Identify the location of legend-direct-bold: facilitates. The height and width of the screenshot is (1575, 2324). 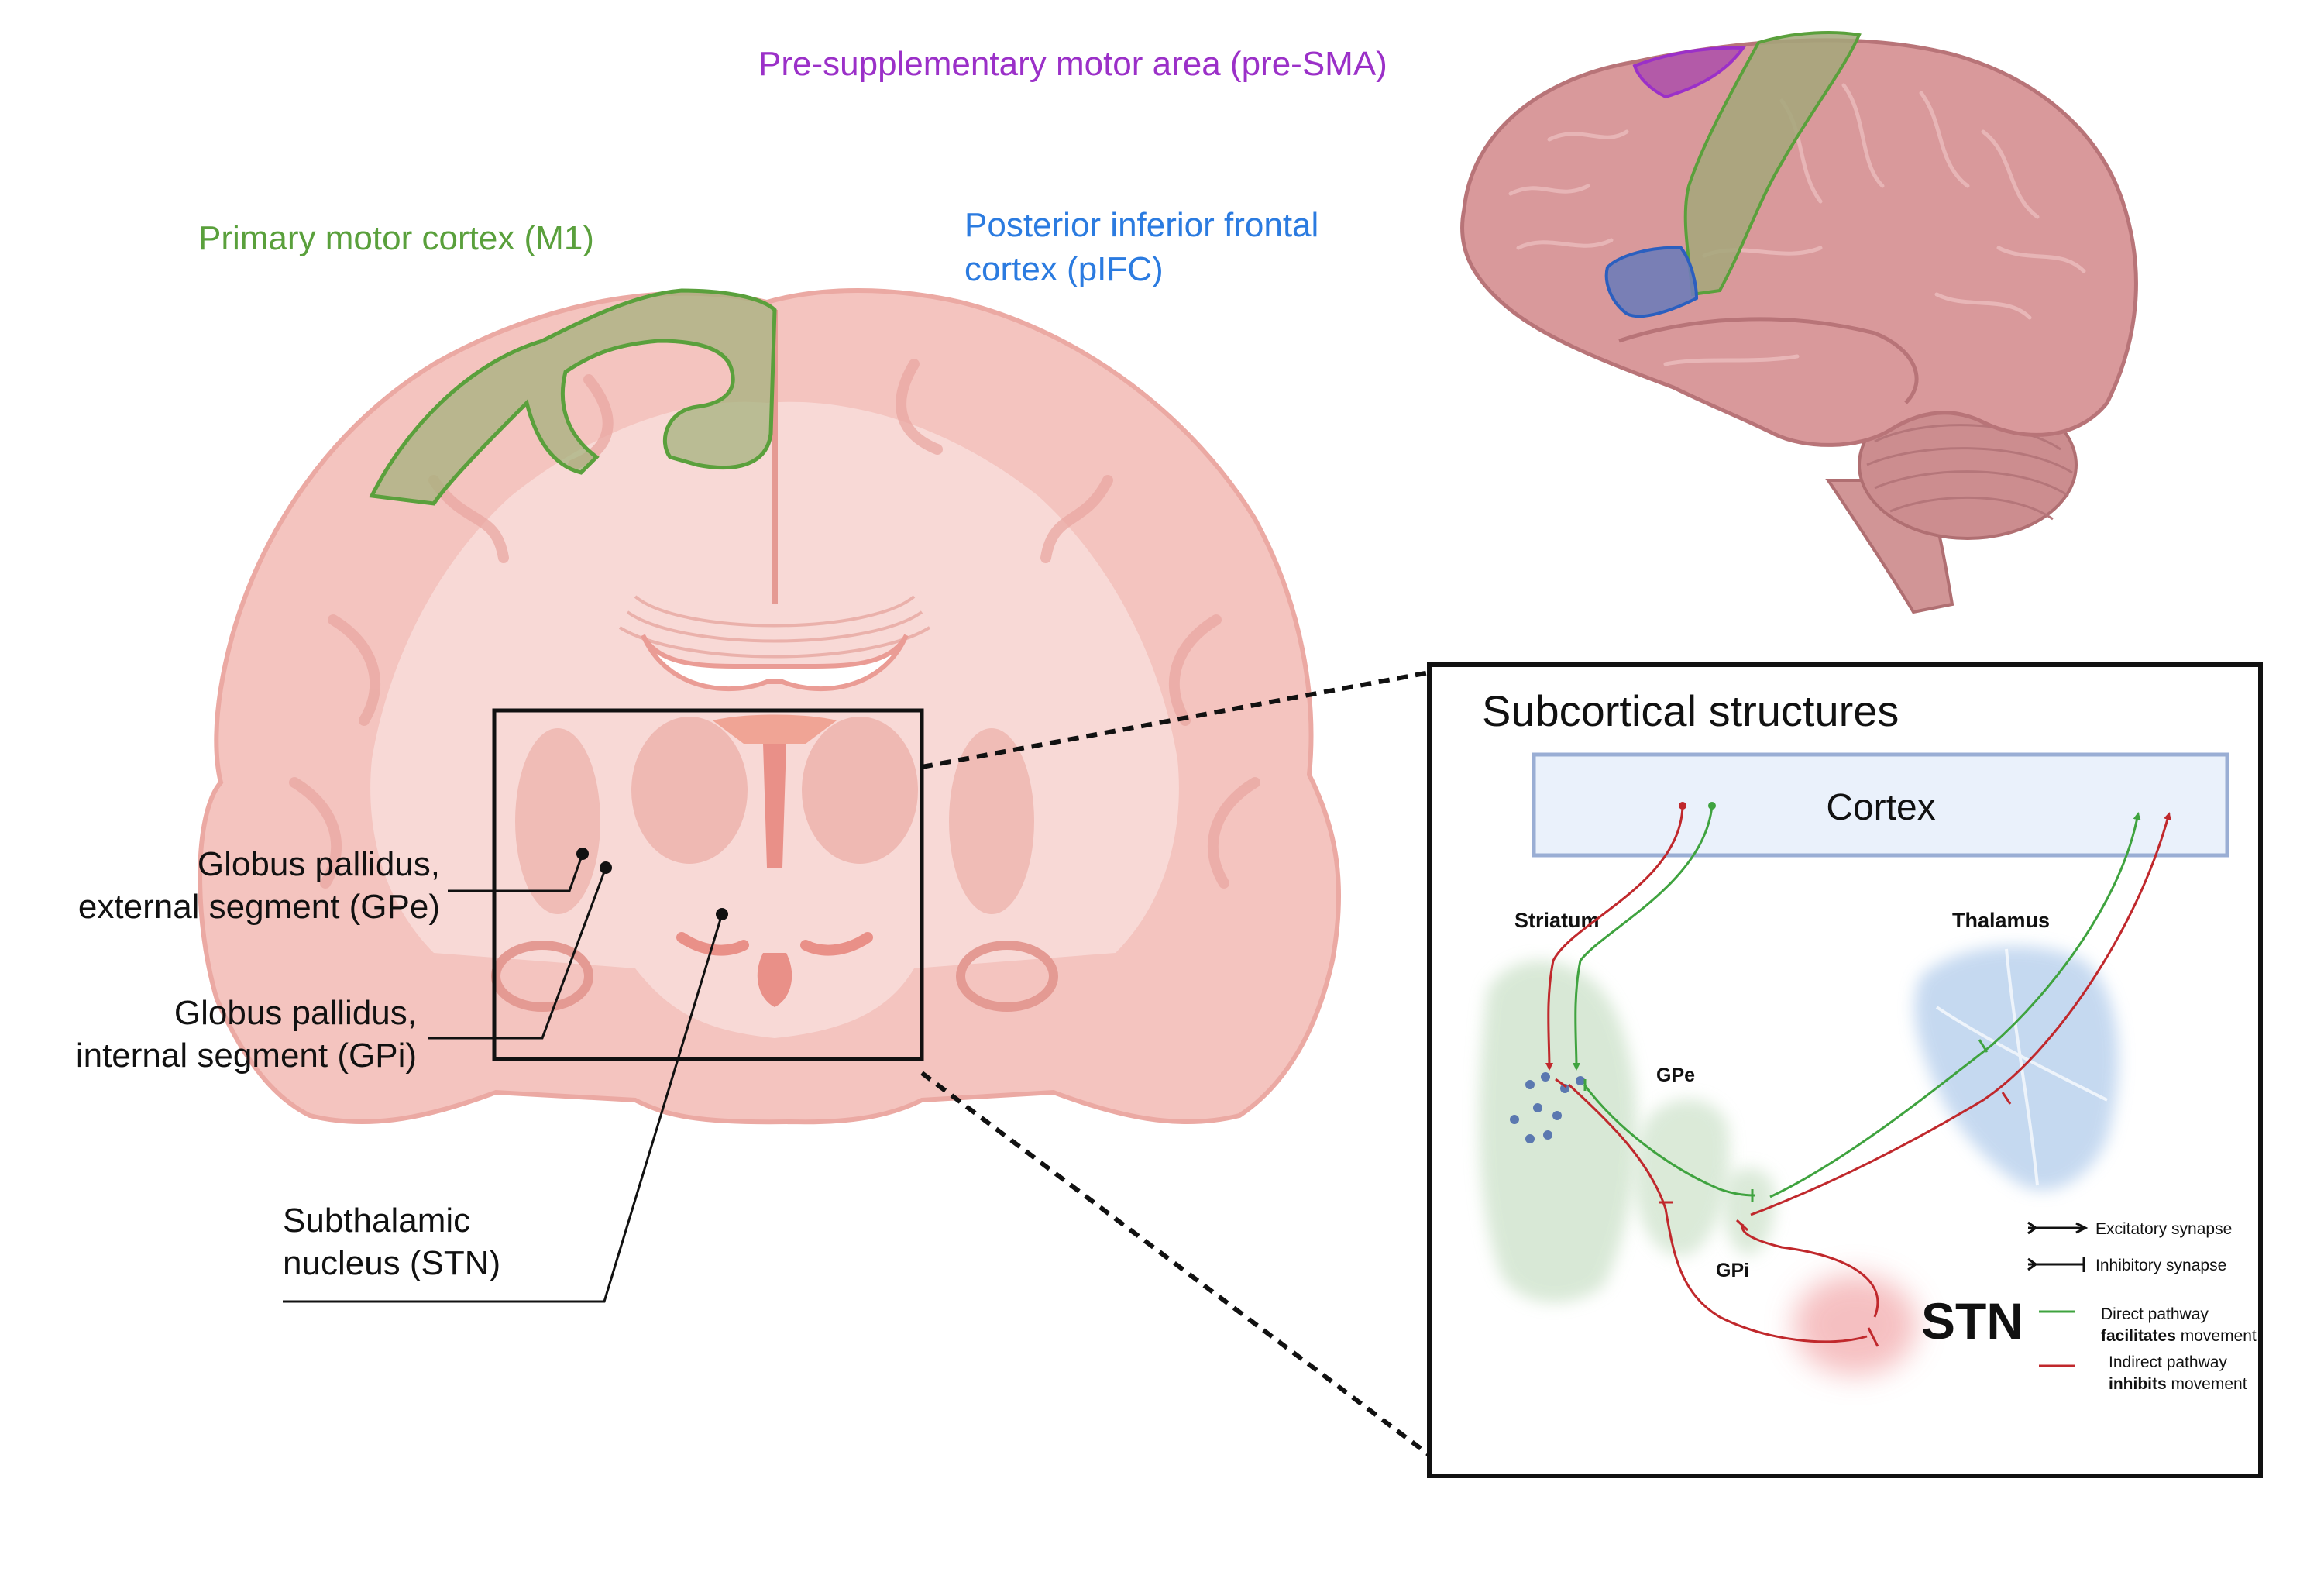
(2138, 1336).